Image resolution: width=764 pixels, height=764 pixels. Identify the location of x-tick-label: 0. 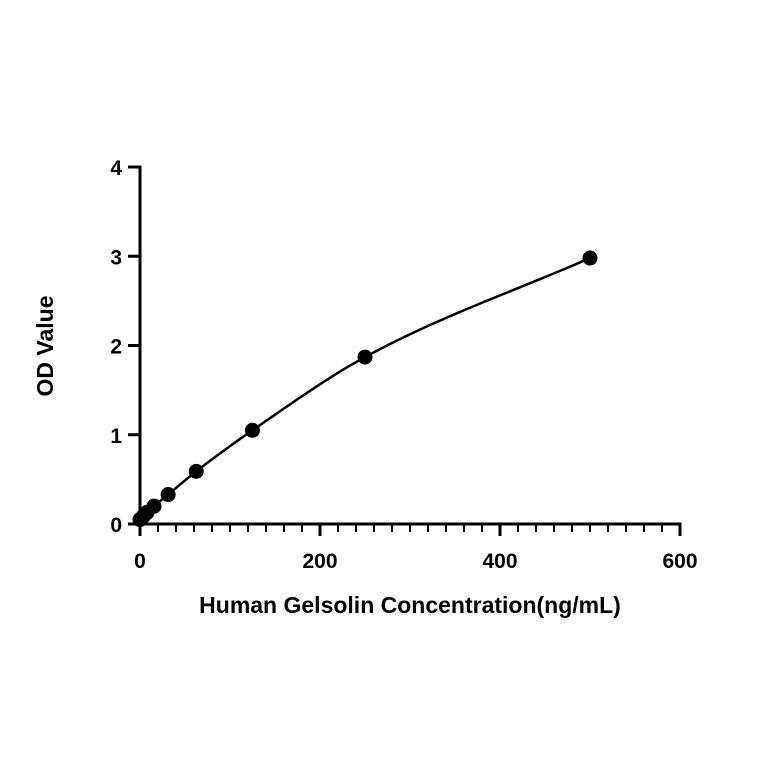
(140, 561).